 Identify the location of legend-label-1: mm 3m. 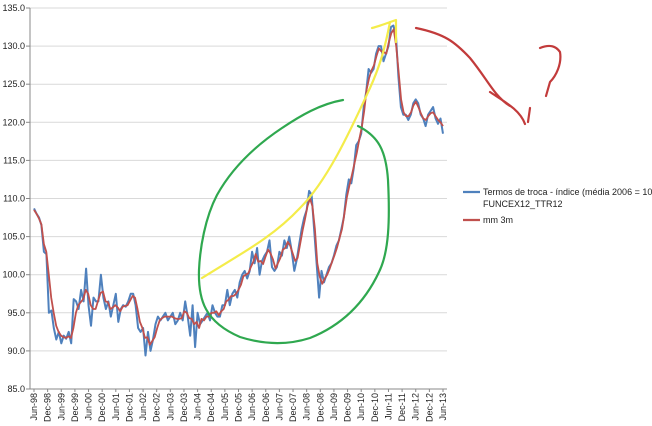
(498, 220).